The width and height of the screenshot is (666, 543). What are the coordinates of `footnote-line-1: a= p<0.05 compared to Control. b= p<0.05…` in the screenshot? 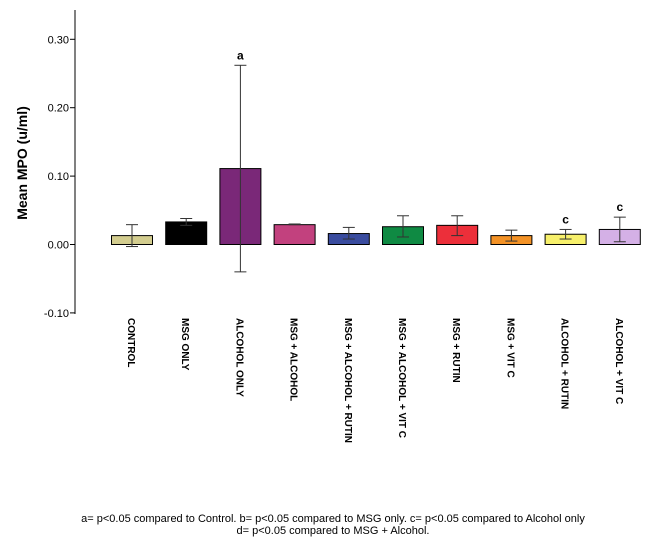 It's located at (333, 519).